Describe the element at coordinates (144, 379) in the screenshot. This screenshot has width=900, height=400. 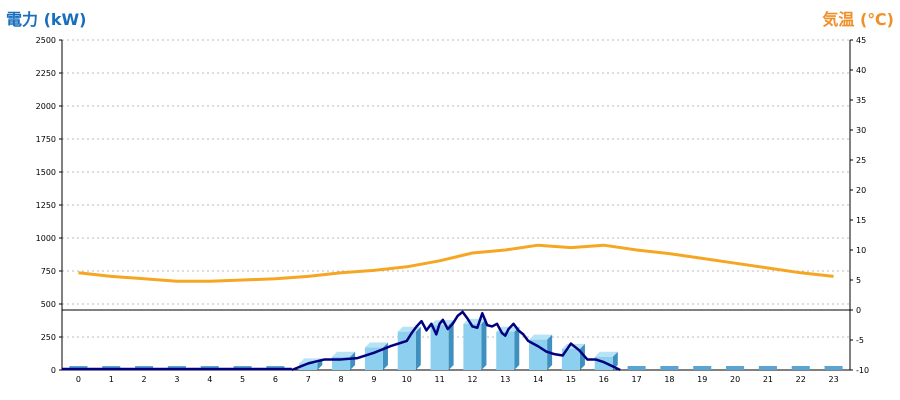
I see `x-tick-label: 2` at that location.